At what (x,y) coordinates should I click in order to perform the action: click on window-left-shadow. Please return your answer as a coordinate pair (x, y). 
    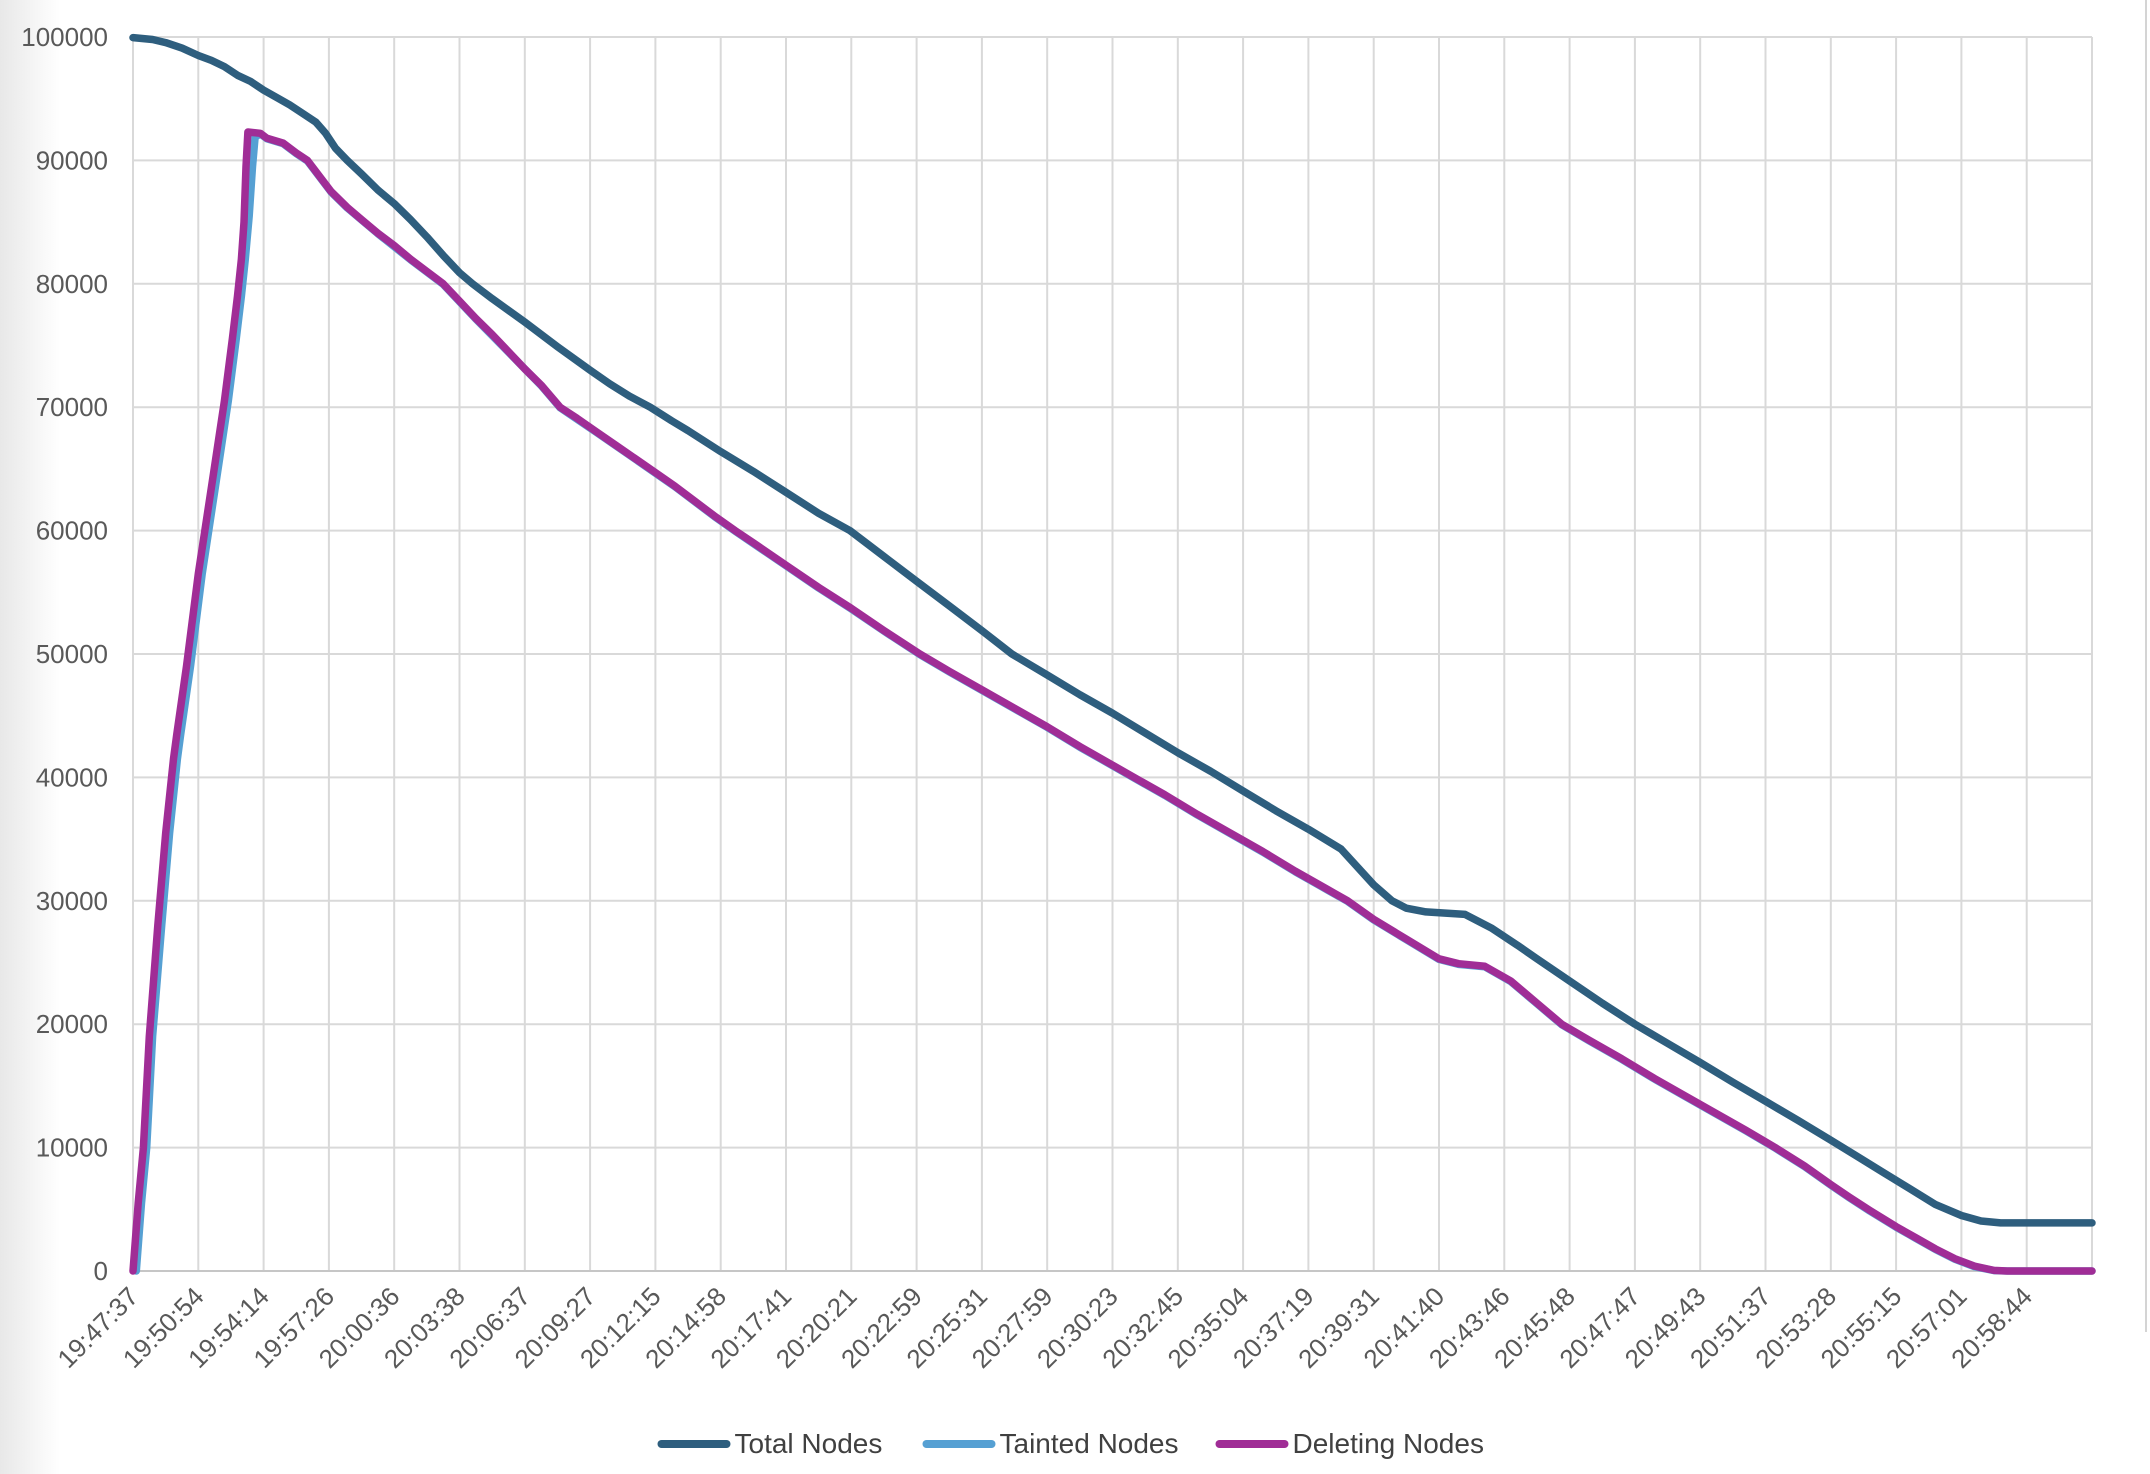
    Looking at the image, I should click on (30, 737).